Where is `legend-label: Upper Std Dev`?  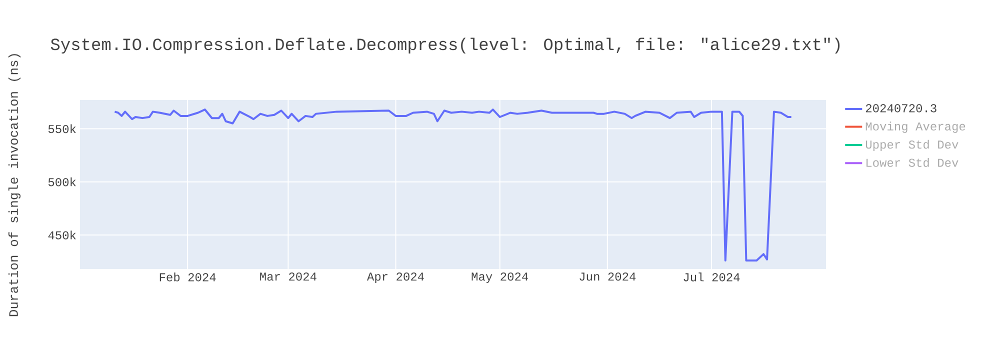
legend-label: Upper Std Dev is located at coordinates (912, 146).